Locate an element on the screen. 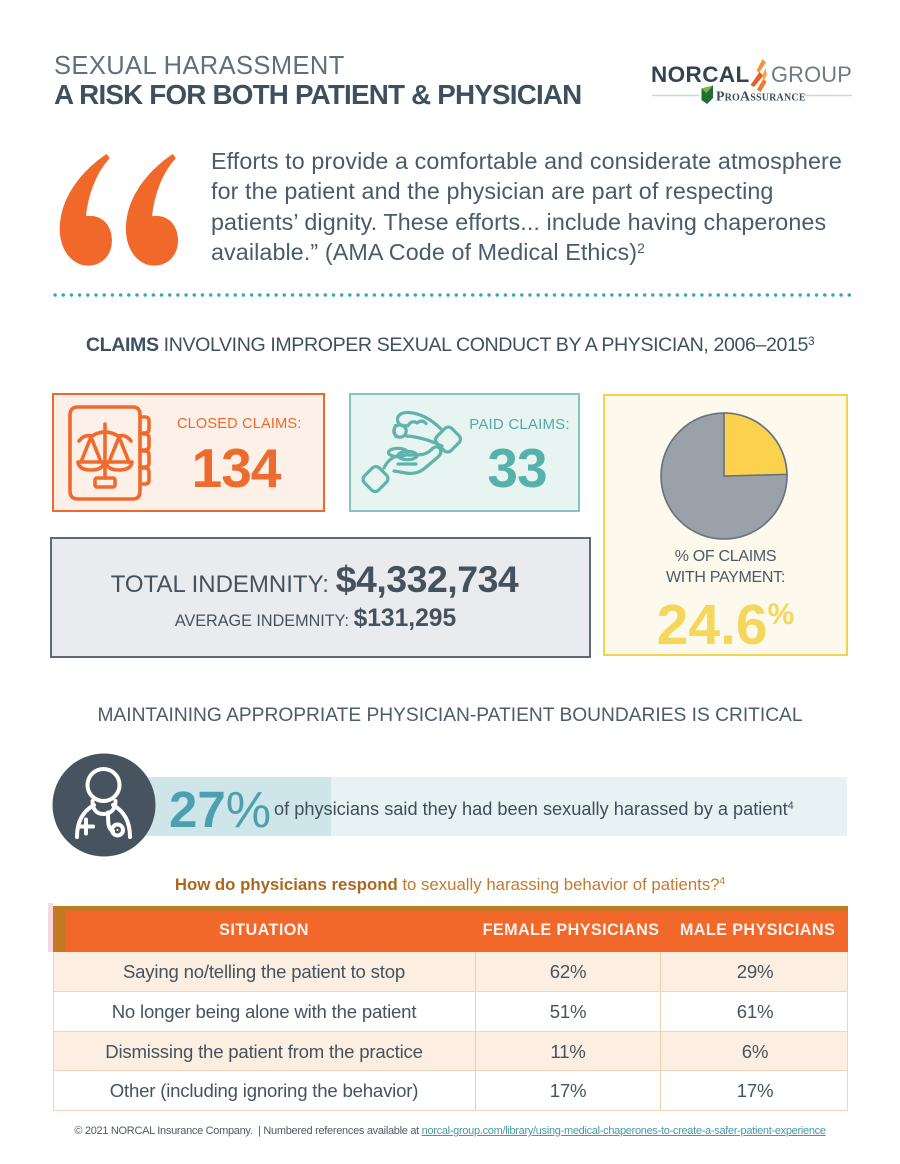 This screenshot has width=900, height=1164. svg-text: ProAssurance is located at coordinates (761, 96).